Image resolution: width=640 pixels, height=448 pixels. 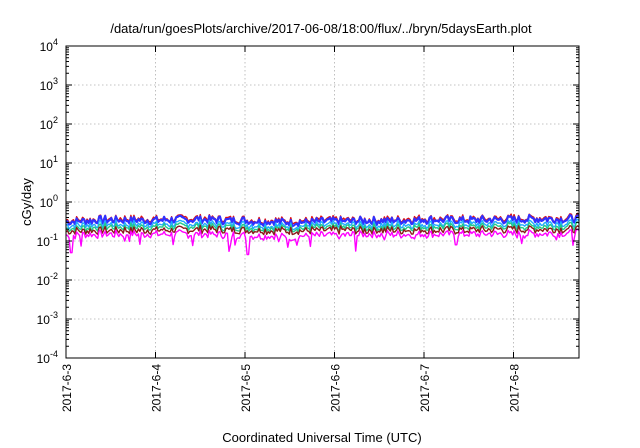 I want to click on x-tick-label: 2017-6-8, so click(x=515, y=388).